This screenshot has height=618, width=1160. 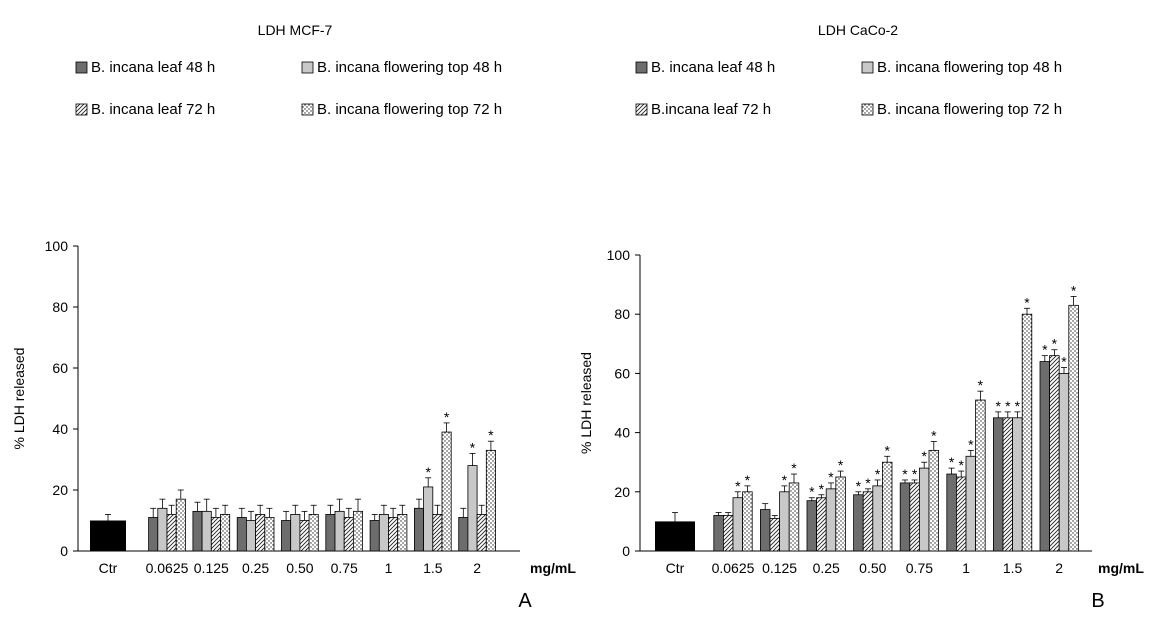 What do you see at coordinates (60, 490) in the screenshot?
I see `y-tick-label: 20` at bounding box center [60, 490].